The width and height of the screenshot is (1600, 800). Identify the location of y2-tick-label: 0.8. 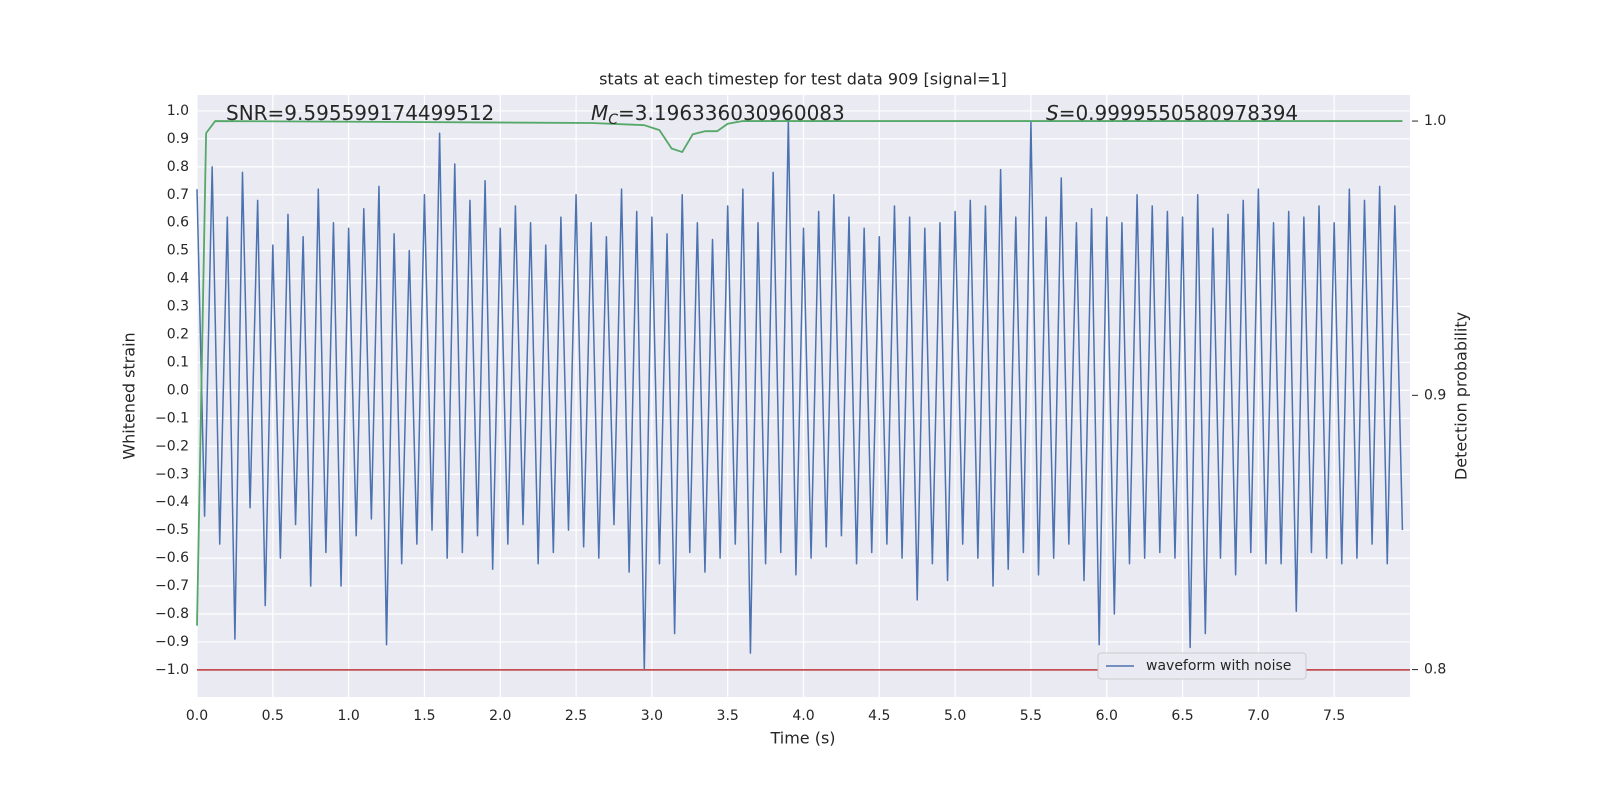
(1435, 670).